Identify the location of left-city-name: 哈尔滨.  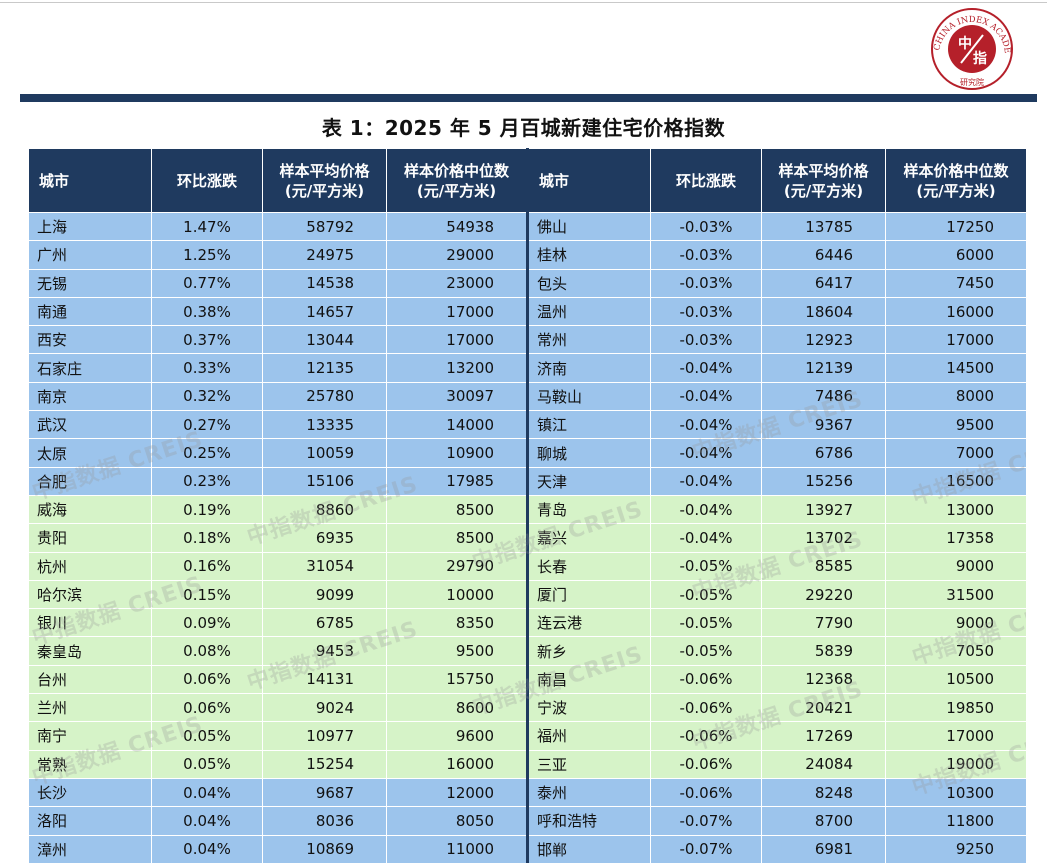
(90, 594).